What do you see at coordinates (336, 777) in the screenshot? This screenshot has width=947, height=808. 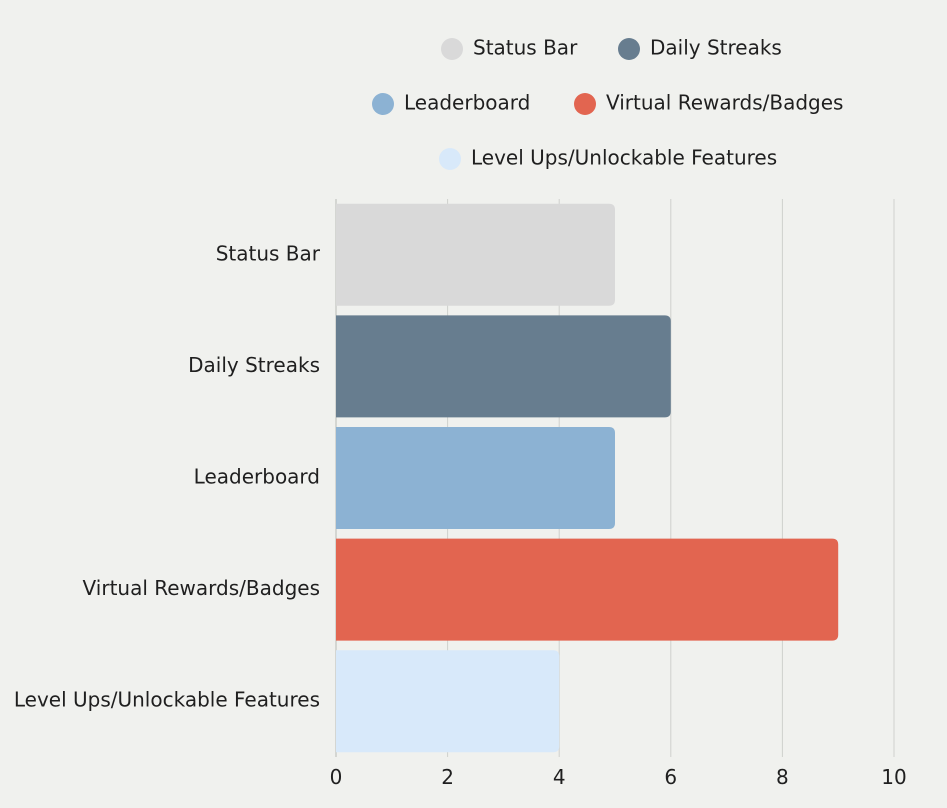 I see `x-tick-label: 0` at bounding box center [336, 777].